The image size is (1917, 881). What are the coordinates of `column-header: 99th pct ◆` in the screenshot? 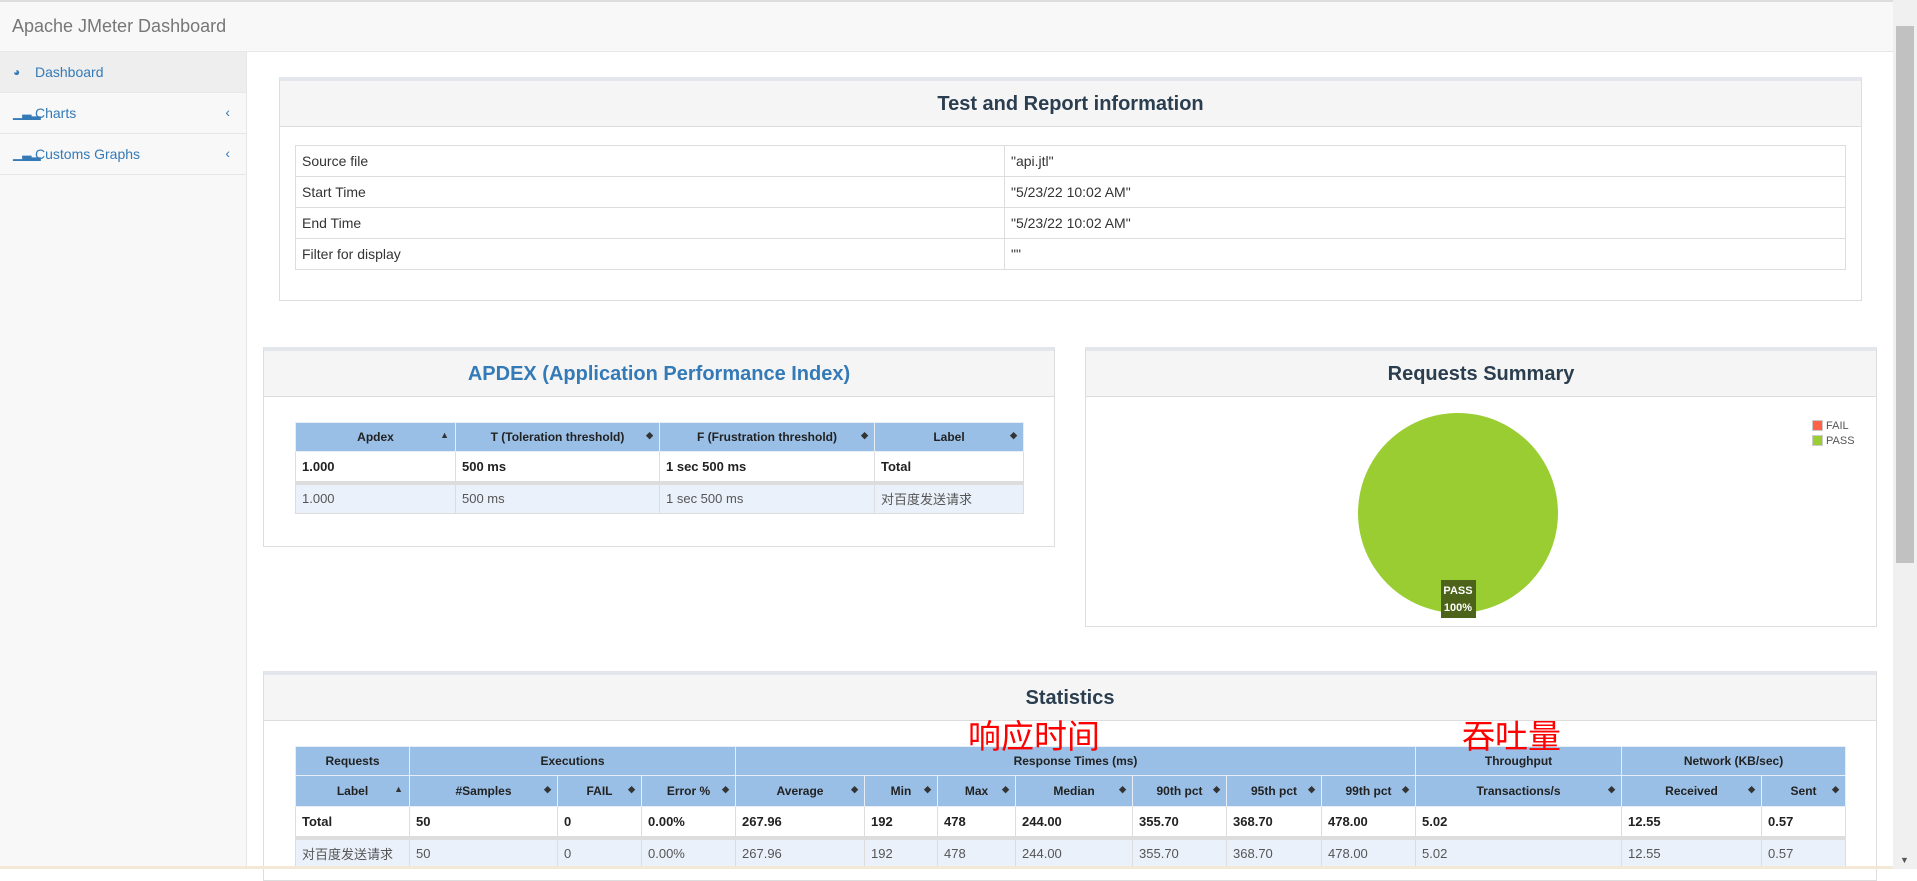 It's located at (1369, 791).